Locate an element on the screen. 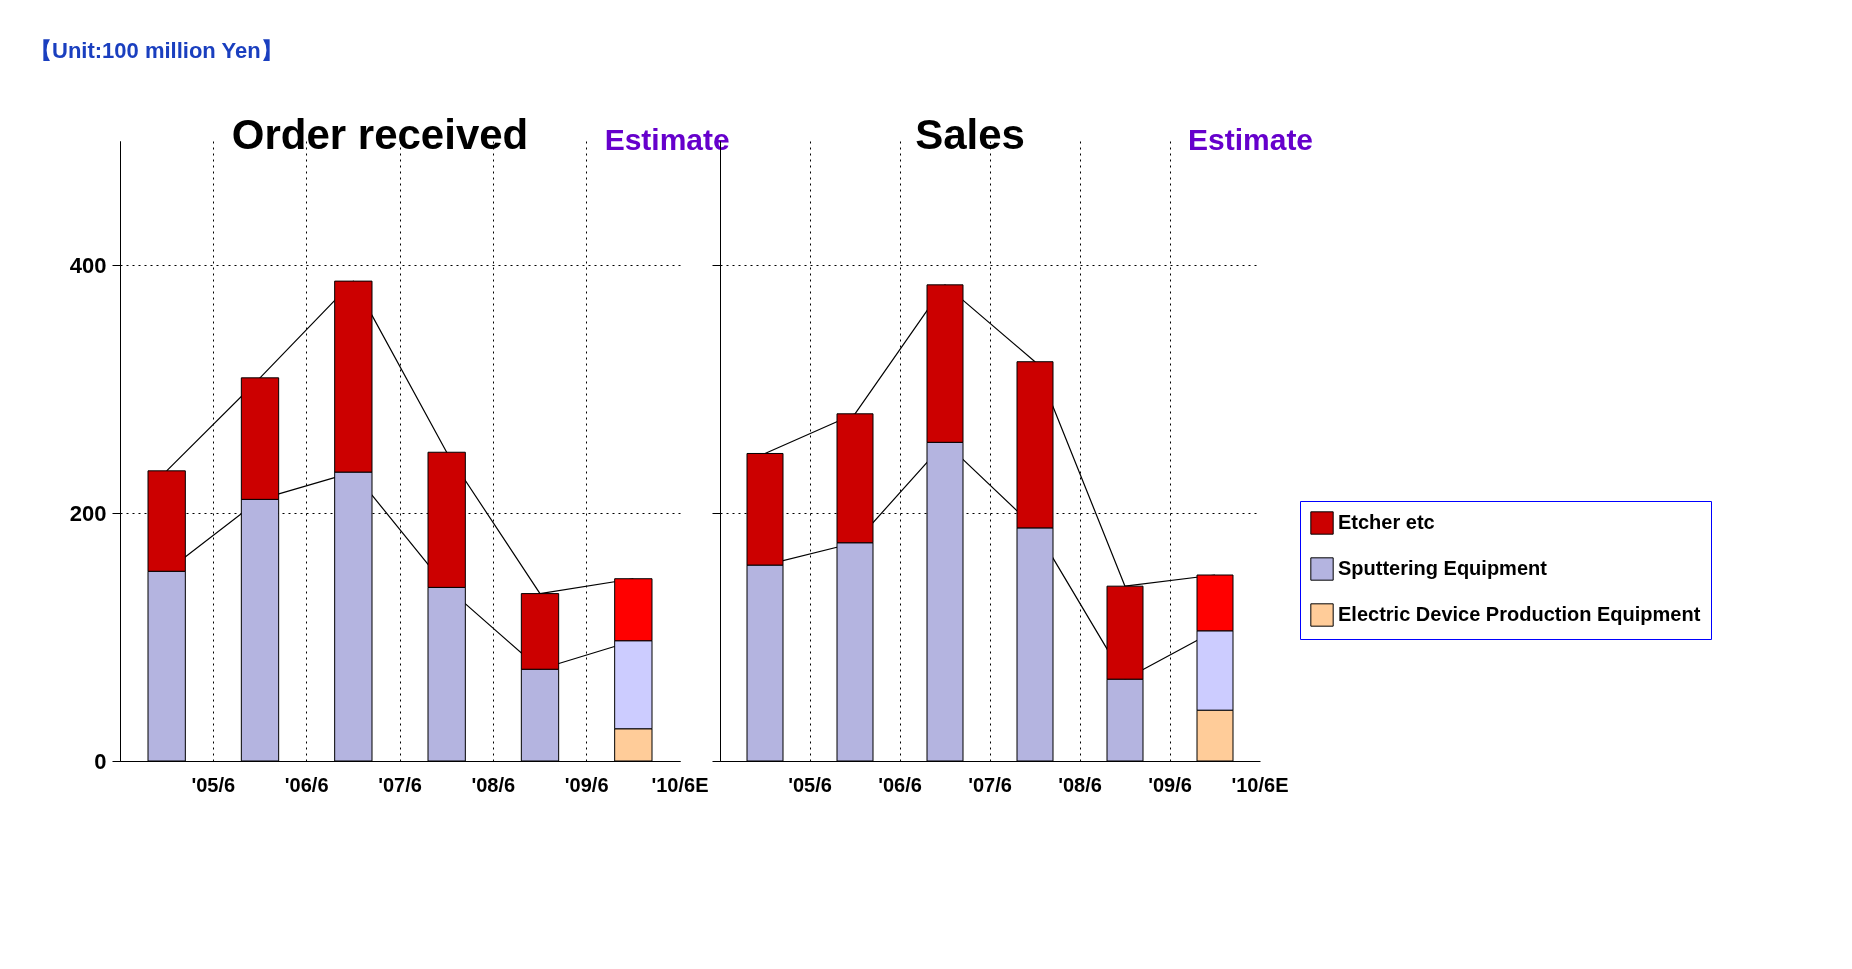 The image size is (1852, 969). y-tick-label: 400 is located at coordinates (88, 265).